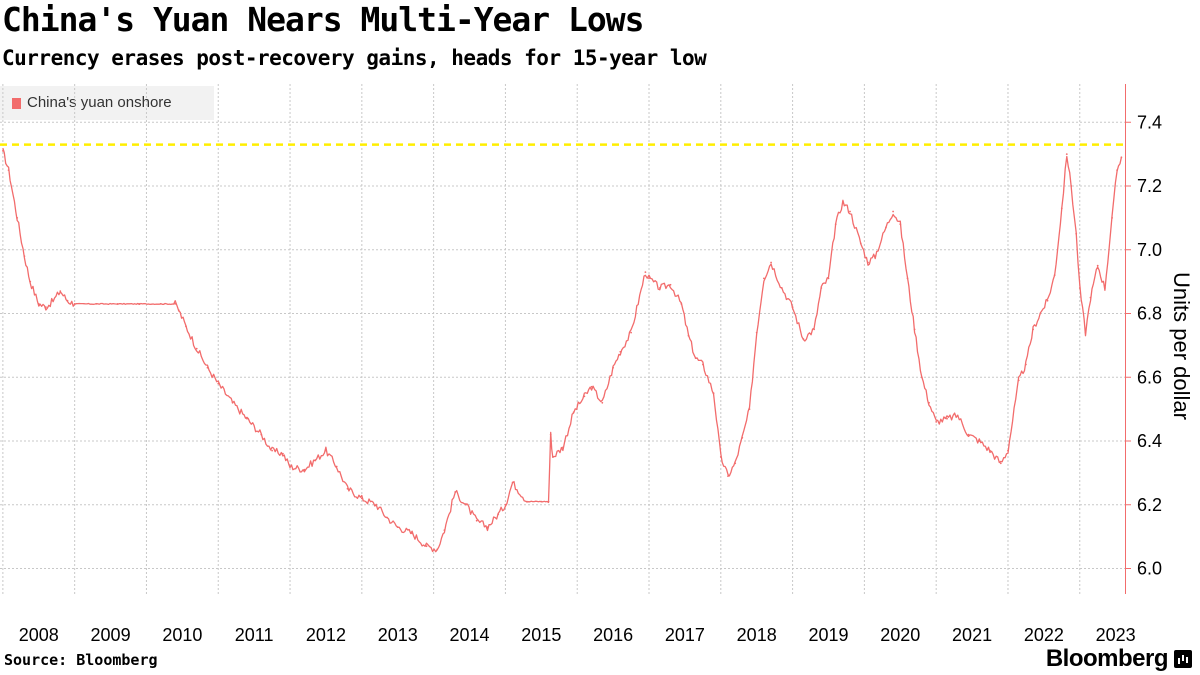 Image resolution: width=1200 pixels, height=675 pixels. Describe the element at coordinates (1149, 186) in the screenshot. I see `y-tick-label: 7.2` at that location.